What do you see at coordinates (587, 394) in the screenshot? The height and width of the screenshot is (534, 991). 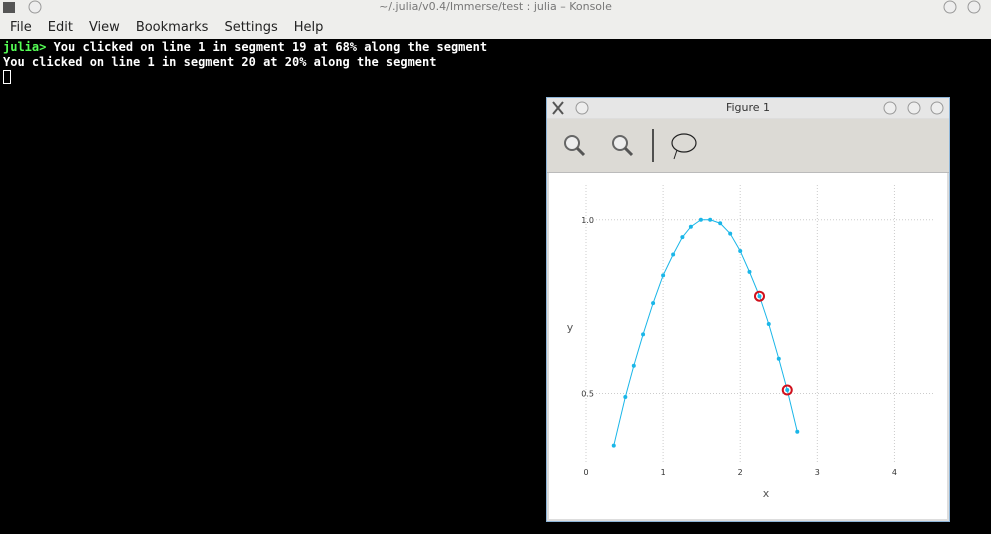 I see `y-tick-label: 0.5` at bounding box center [587, 394].